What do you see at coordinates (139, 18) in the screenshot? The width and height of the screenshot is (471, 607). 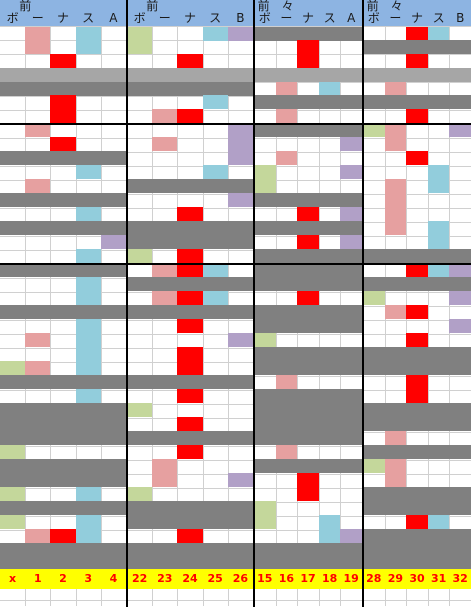 I see `column-header: ボ` at bounding box center [139, 18].